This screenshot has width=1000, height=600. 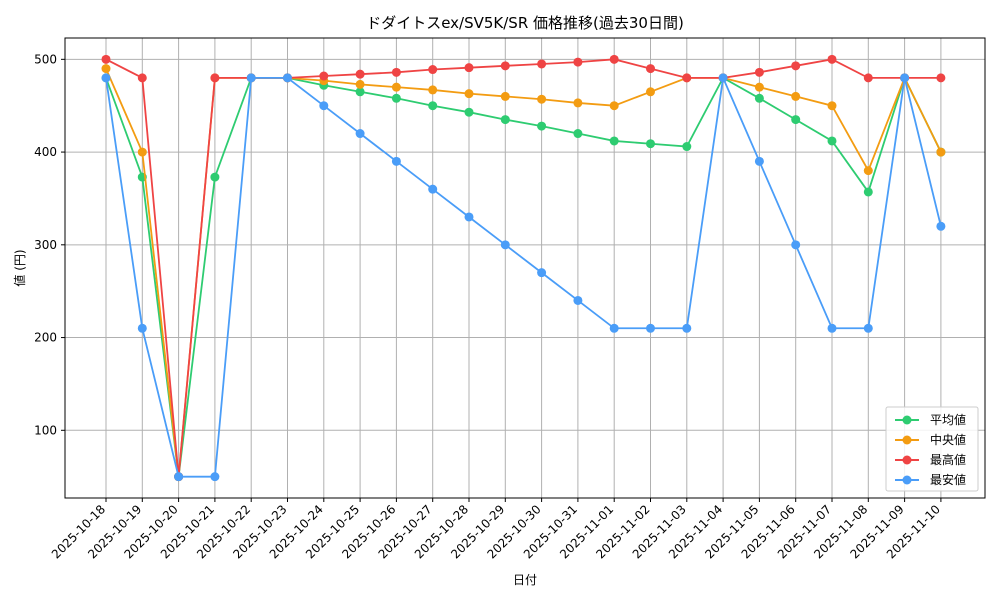 What do you see at coordinates (525, 580) in the screenshot?
I see `x-axis-label: 日付` at bounding box center [525, 580].